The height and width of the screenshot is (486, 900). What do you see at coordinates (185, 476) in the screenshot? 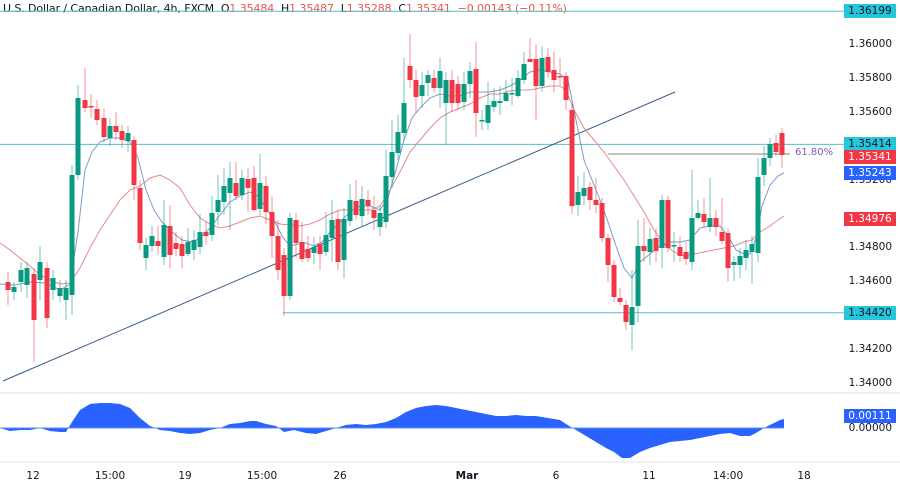
I see `time-tick-label: 19` at bounding box center [185, 476].